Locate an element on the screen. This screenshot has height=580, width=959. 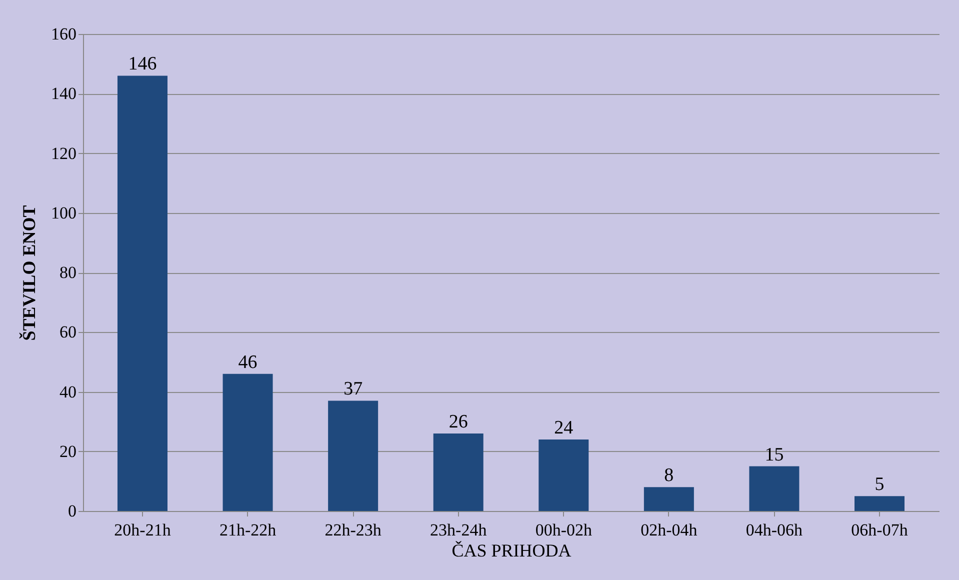
data-label: 8 is located at coordinates (669, 475).